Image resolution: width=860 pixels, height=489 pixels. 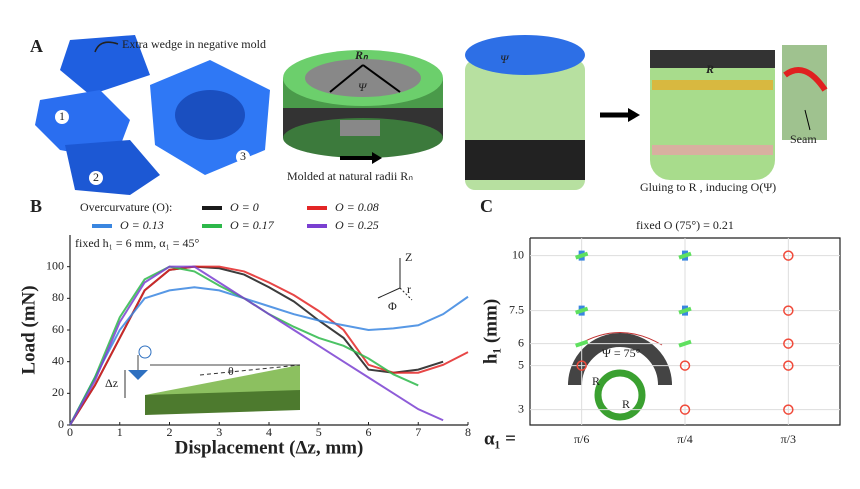 What do you see at coordinates (55, 265) in the screenshot?
I see `y-tick-label: 100` at bounding box center [55, 265].